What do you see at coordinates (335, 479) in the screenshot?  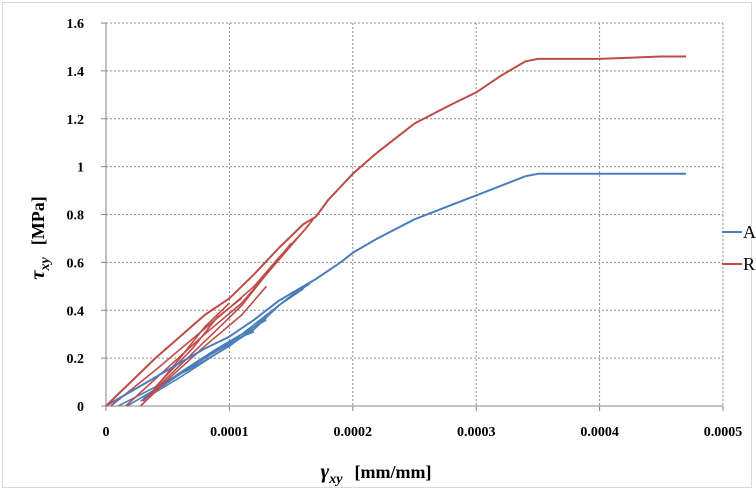 I see `x-axis-subscript: xy` at bounding box center [335, 479].